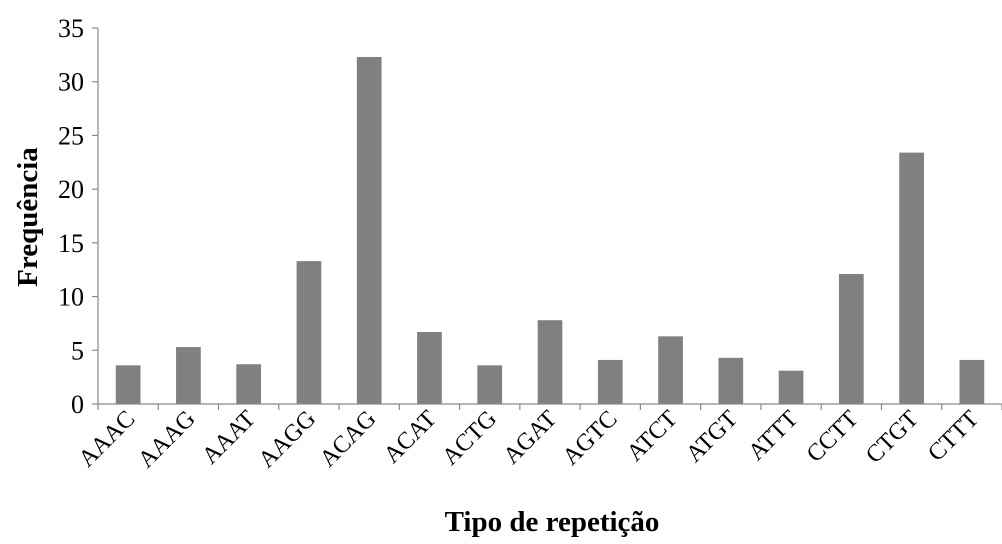 This screenshot has width=1002, height=544. I want to click on x-tick-label: ACAT, so click(410, 437).